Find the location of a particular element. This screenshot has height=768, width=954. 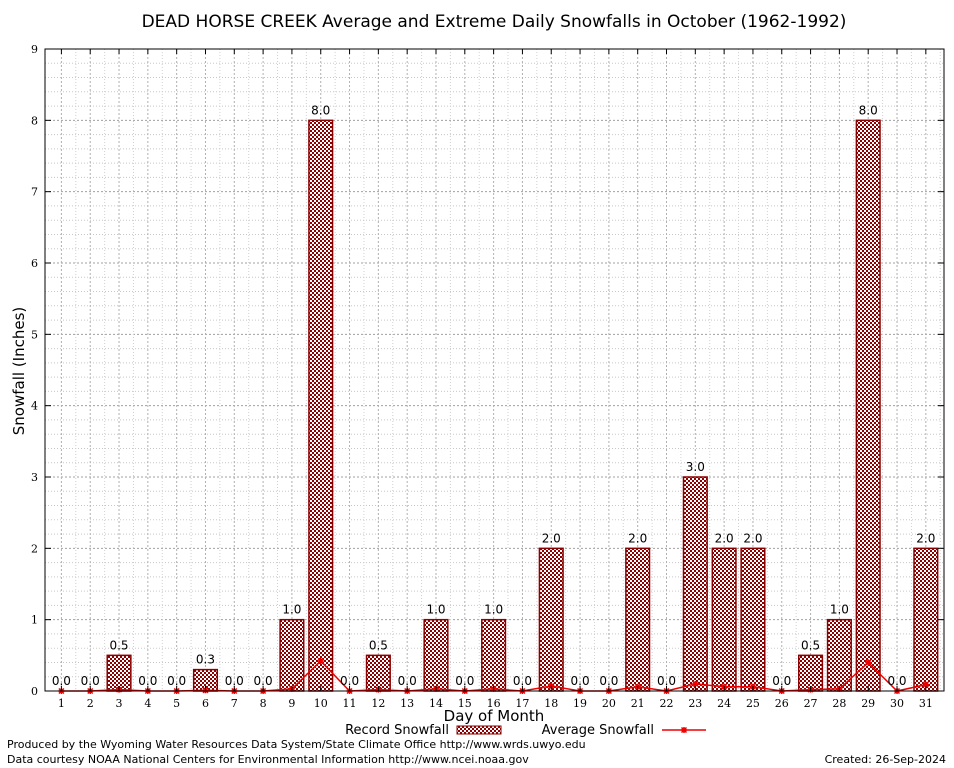

y-tick-label: 5 is located at coordinates (34, 334).